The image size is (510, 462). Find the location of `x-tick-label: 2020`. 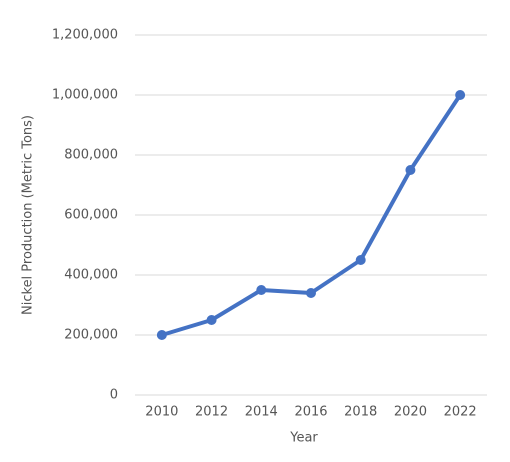

x-tick-label: 2020 is located at coordinates (410, 412).